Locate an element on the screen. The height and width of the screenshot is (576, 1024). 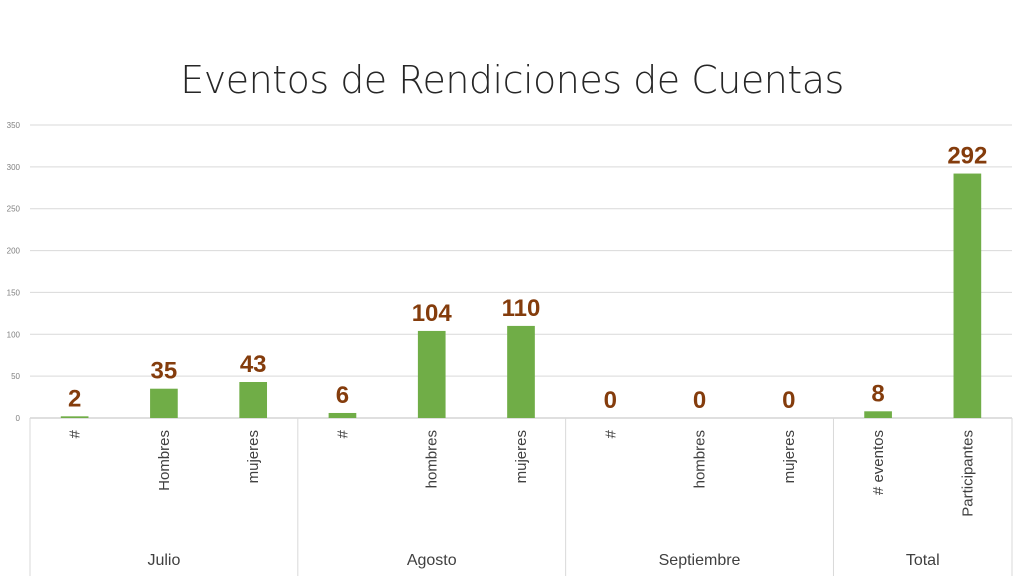
y-tick-label: 350 is located at coordinates (14, 125).